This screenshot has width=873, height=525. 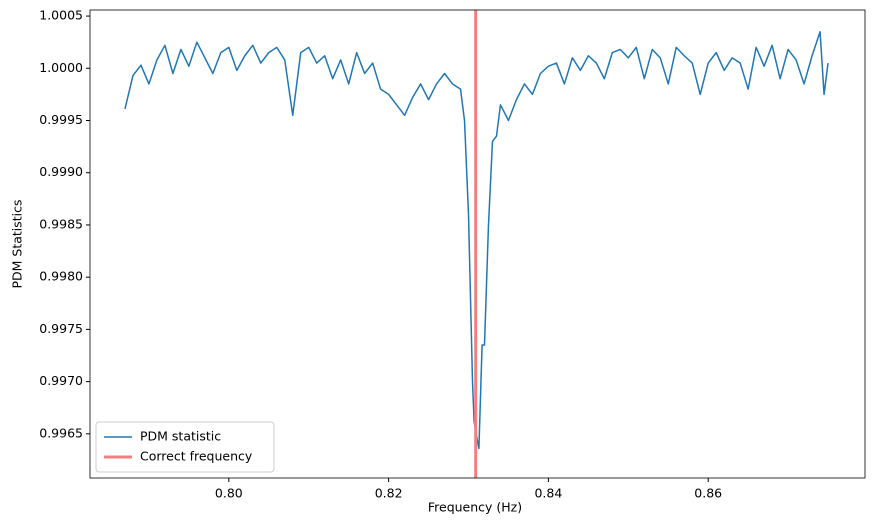 I want to click on legend-label: Correct frequency, so click(x=196, y=456).